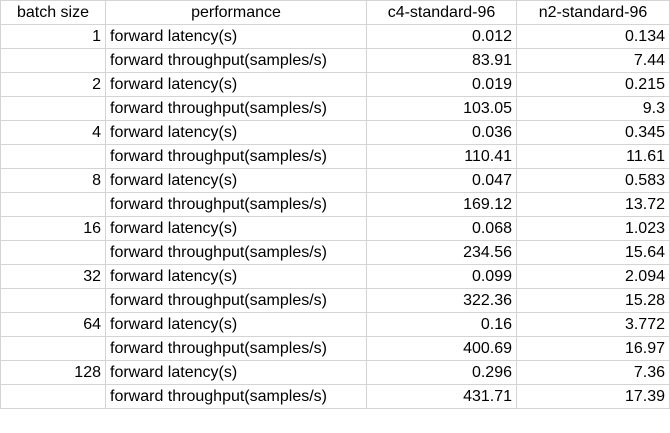  I want to click on cell-c4-standard-96: 400.69, so click(441, 348).